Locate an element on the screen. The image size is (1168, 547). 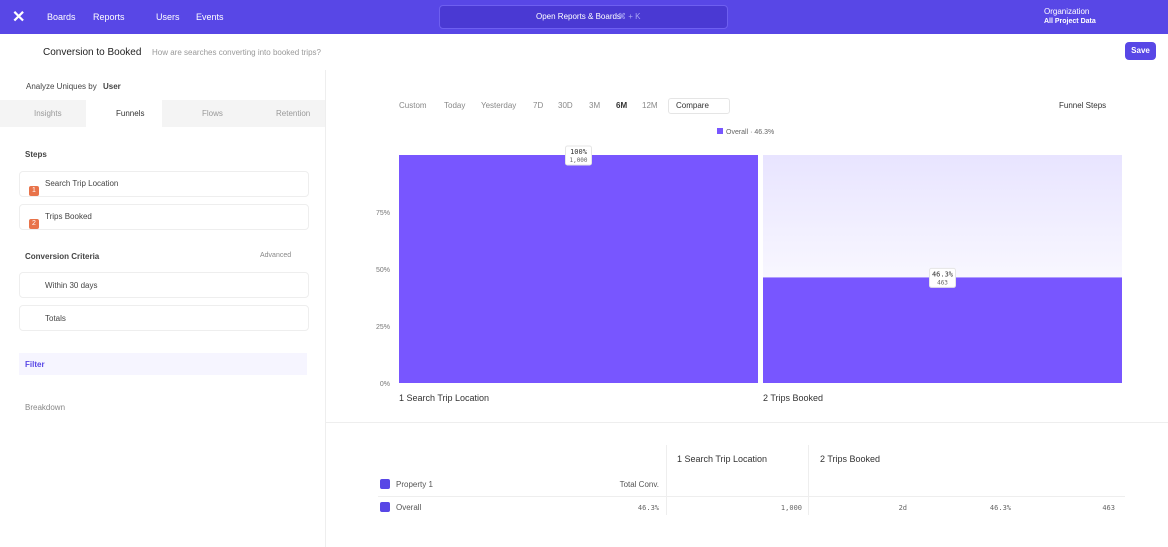
range-option: 6M is located at coordinates (622, 105).